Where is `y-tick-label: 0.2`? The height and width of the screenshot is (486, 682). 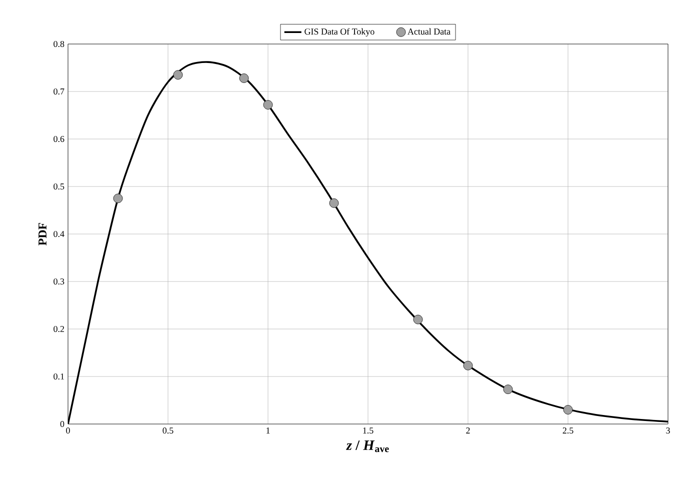
y-tick-label: 0.2 is located at coordinates (59, 329).